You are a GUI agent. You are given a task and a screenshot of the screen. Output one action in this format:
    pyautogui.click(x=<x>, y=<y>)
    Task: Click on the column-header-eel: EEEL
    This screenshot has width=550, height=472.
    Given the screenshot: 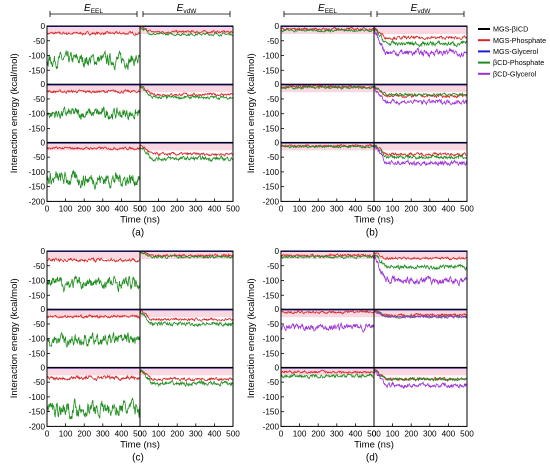 What is the action you would take?
    pyautogui.click(x=93, y=9)
    